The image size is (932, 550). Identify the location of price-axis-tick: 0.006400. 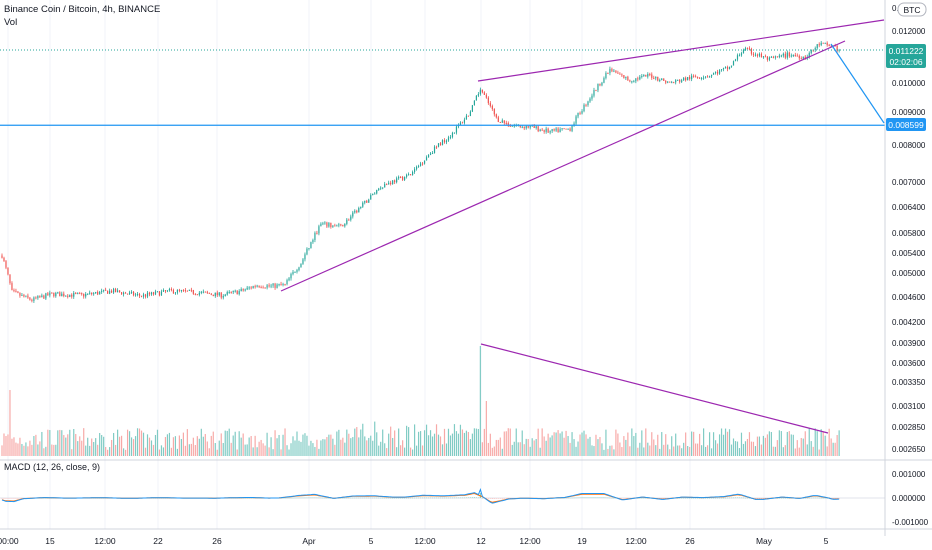
(909, 207).